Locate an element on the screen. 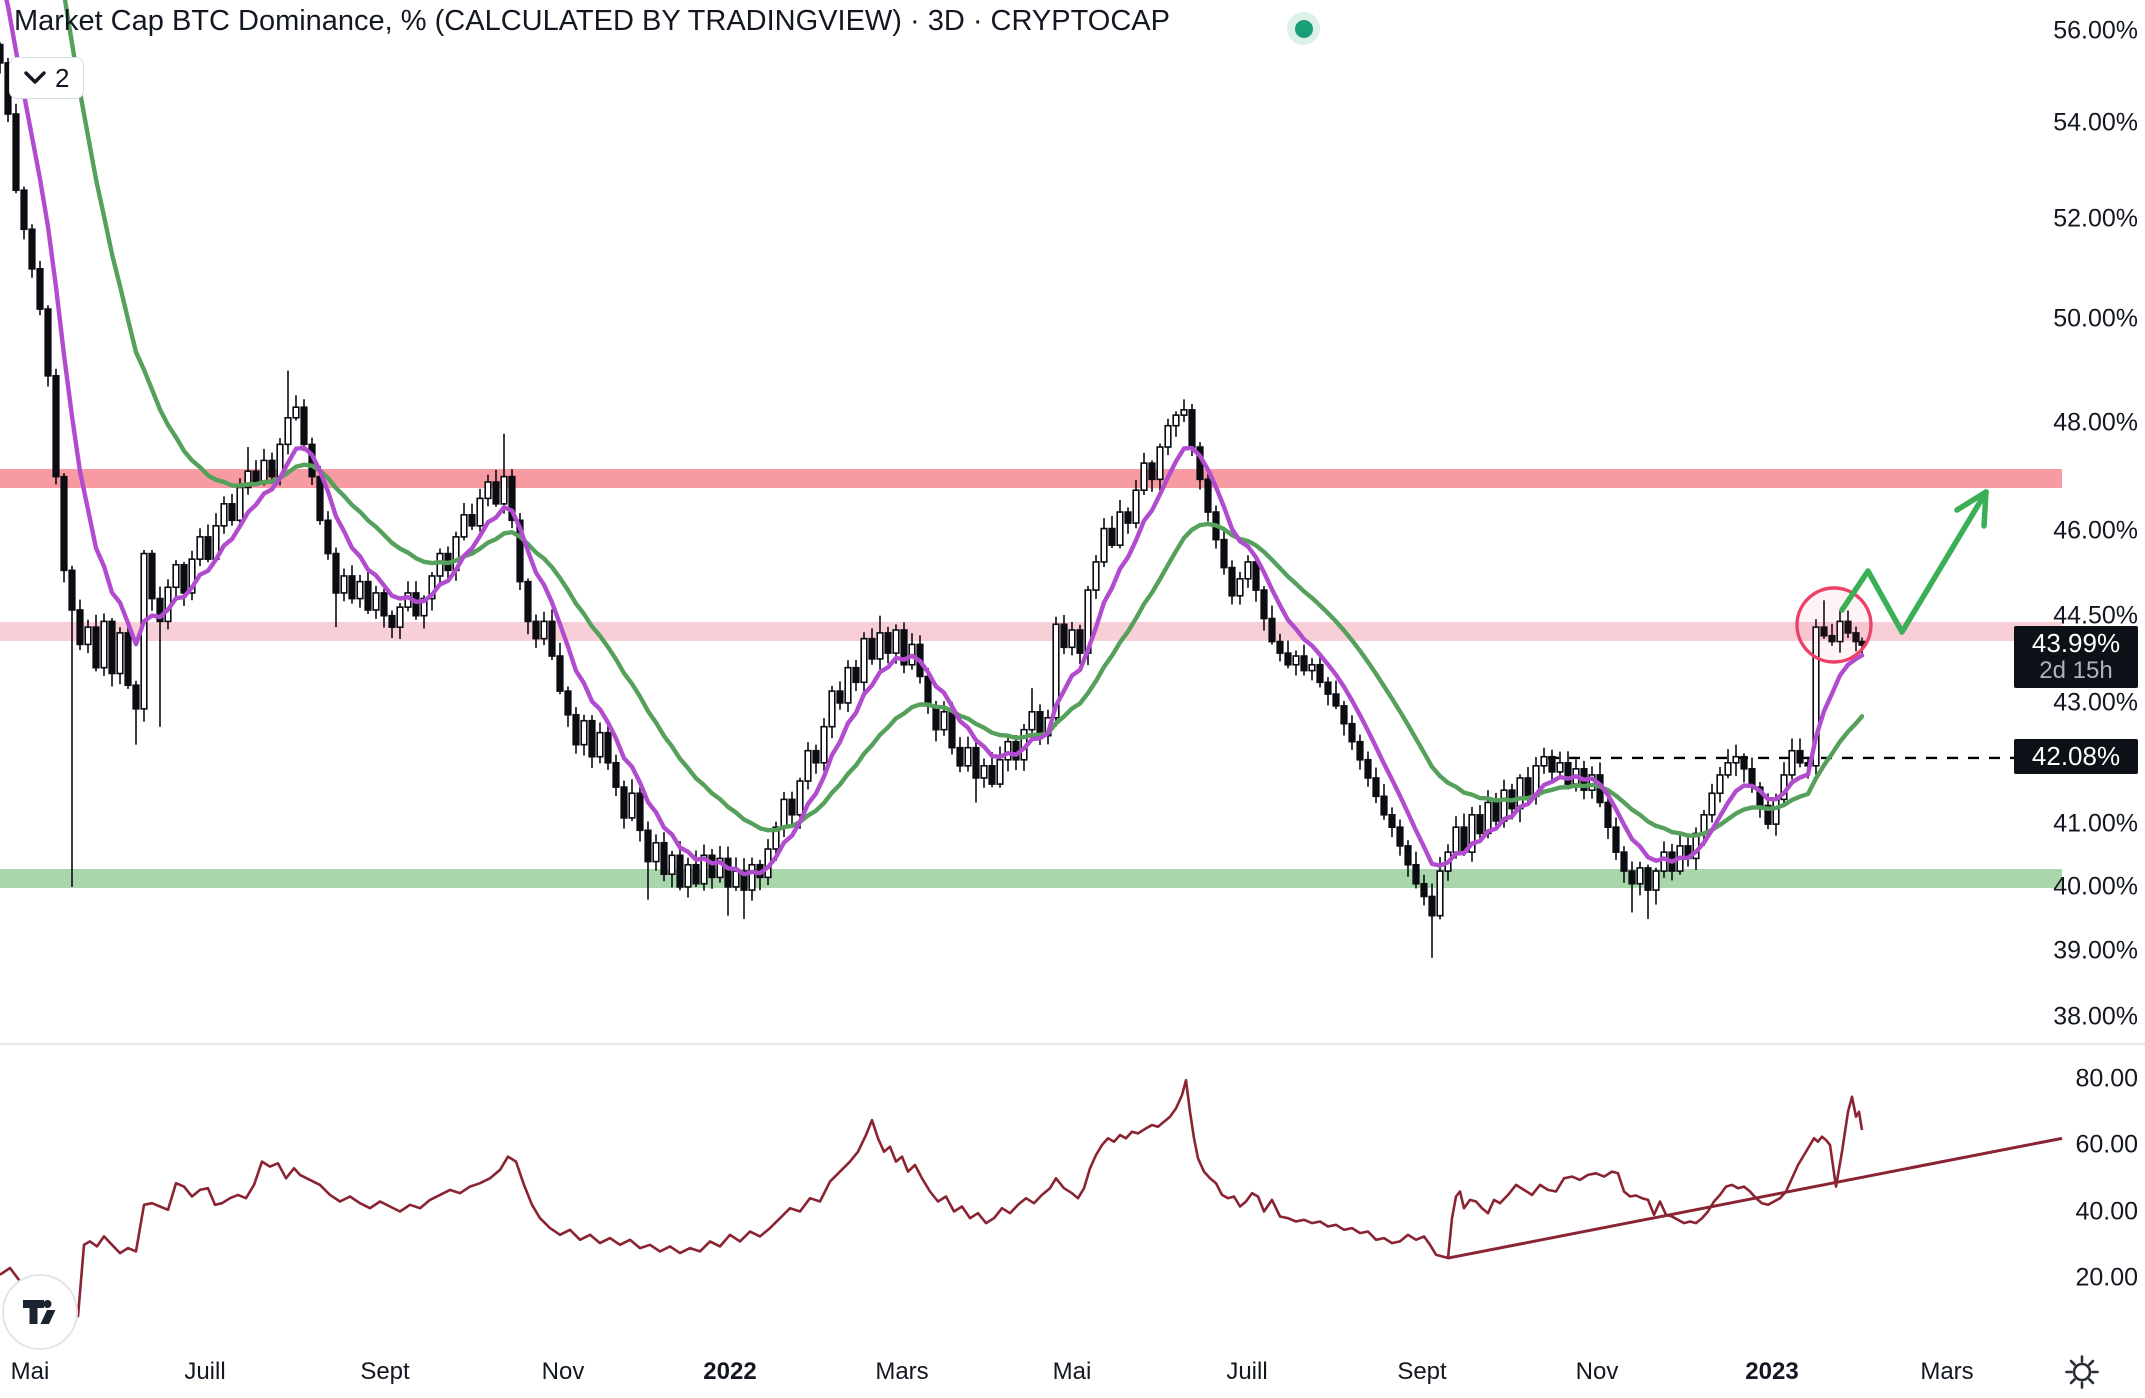 The image size is (2145, 1398). price-axis-label: 46.00% is located at coordinates (2095, 530).